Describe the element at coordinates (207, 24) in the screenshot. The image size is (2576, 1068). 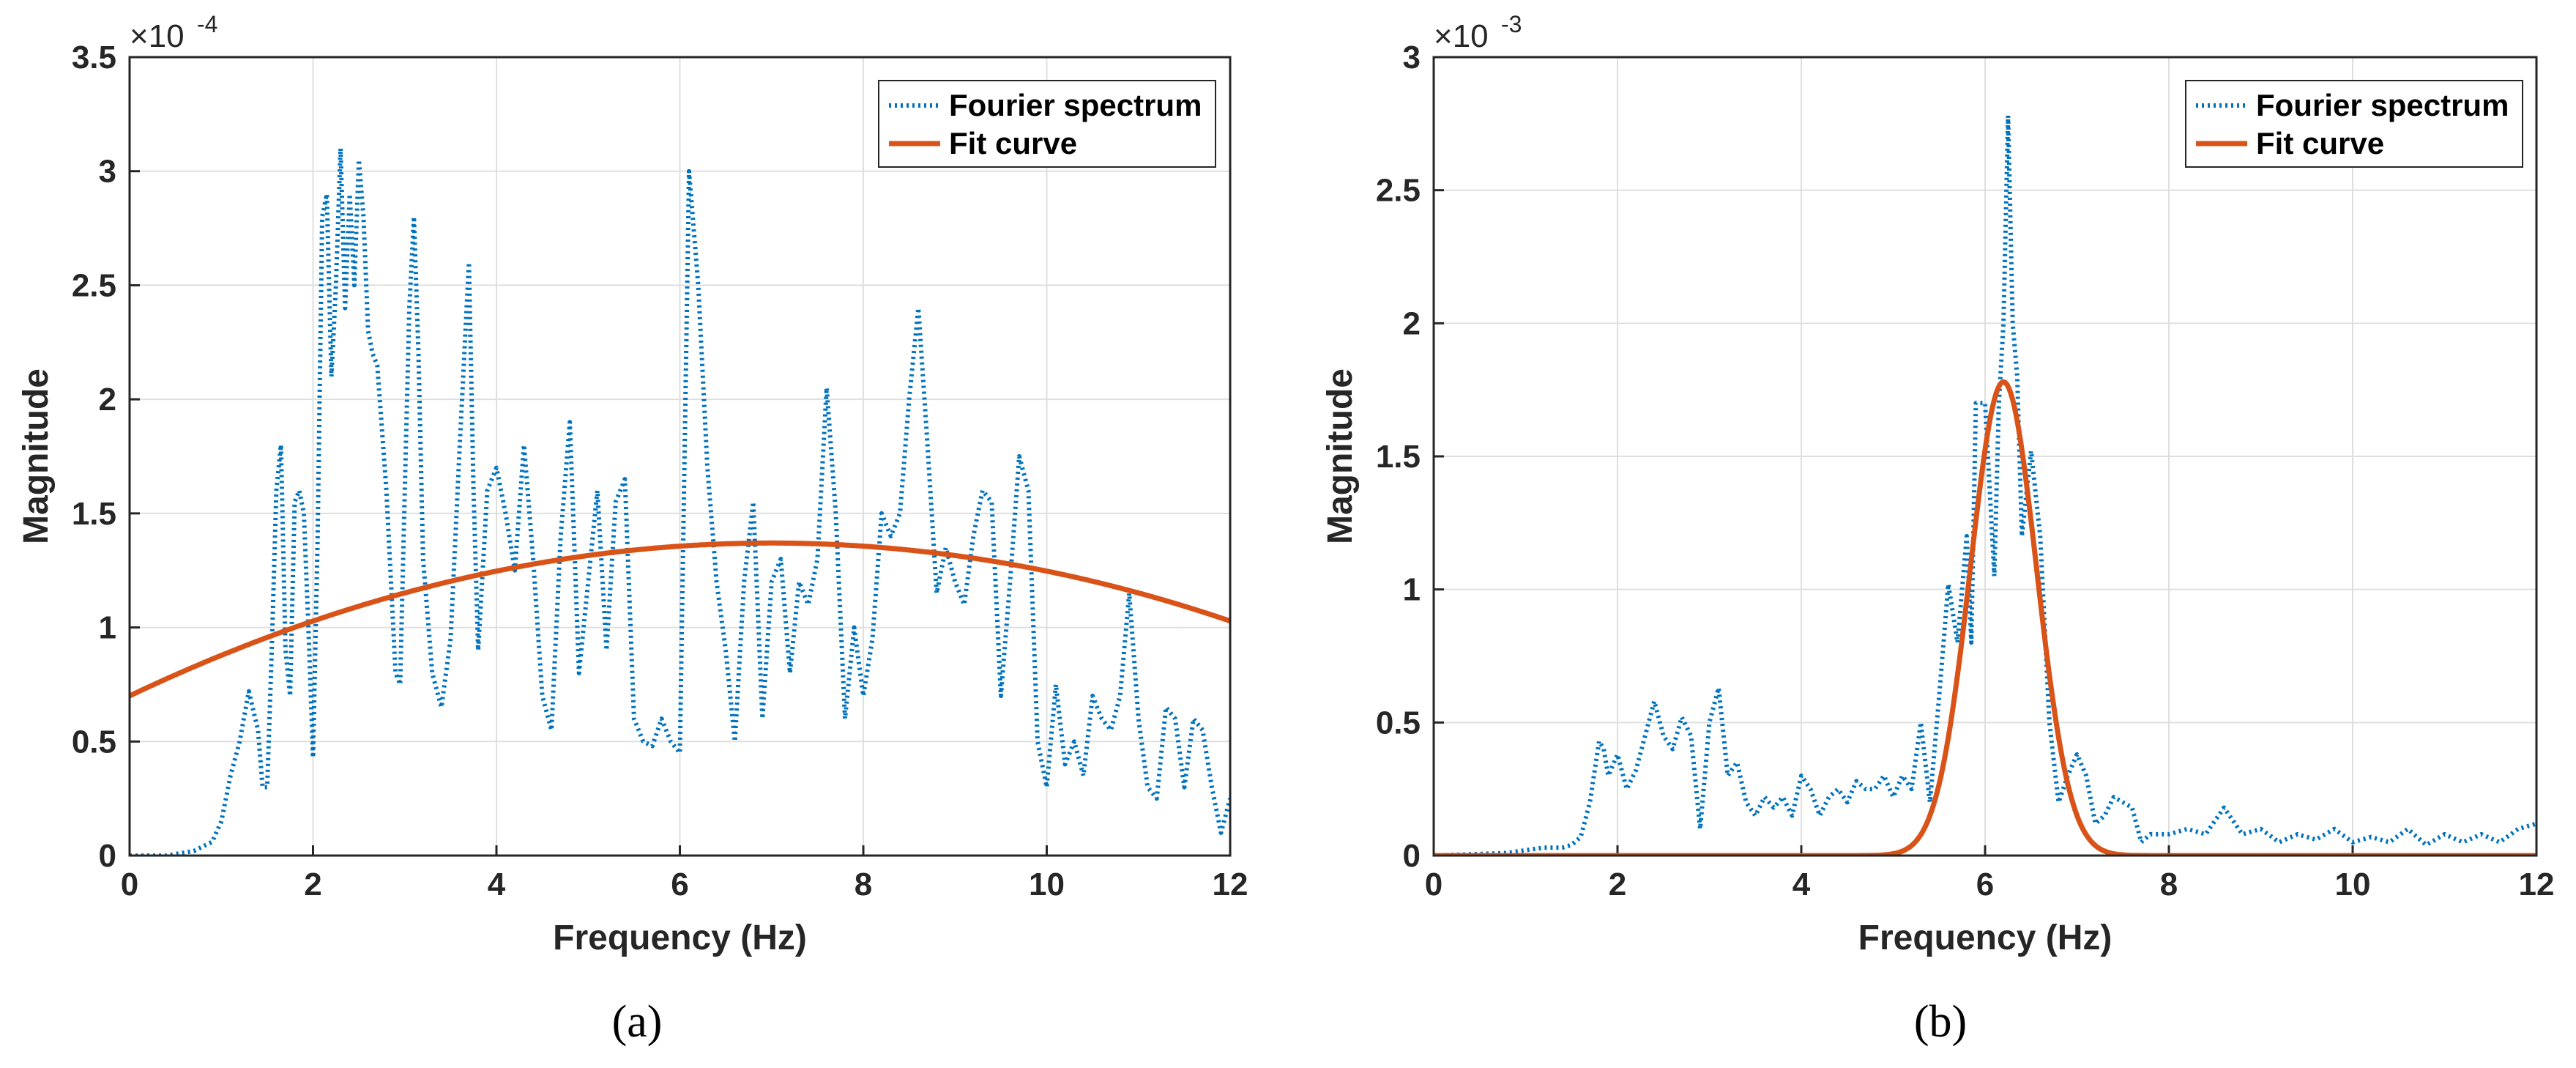
I see `axis-exponent-power: -4` at that location.